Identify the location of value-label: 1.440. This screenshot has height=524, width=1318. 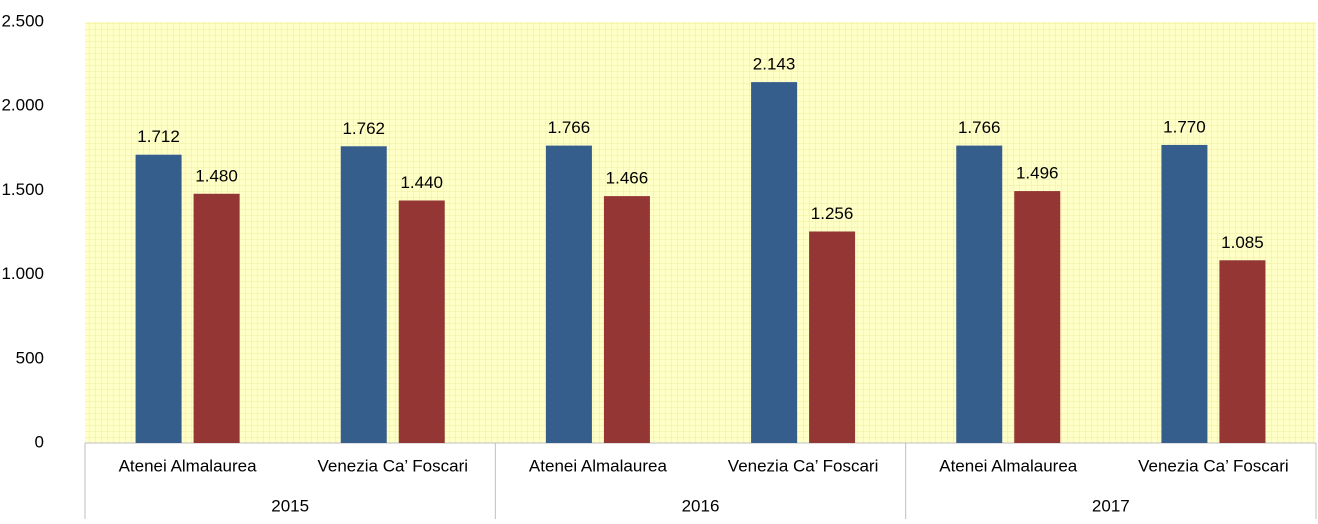
(421, 182).